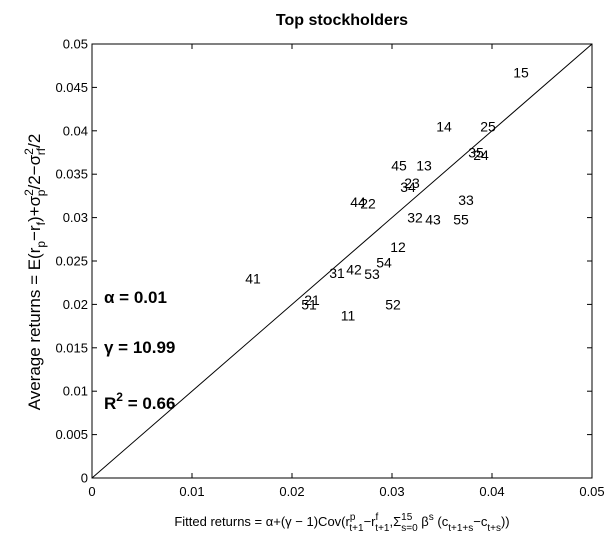  Describe the element at coordinates (309, 304) in the screenshot. I see `data-point-label: 51` at that location.